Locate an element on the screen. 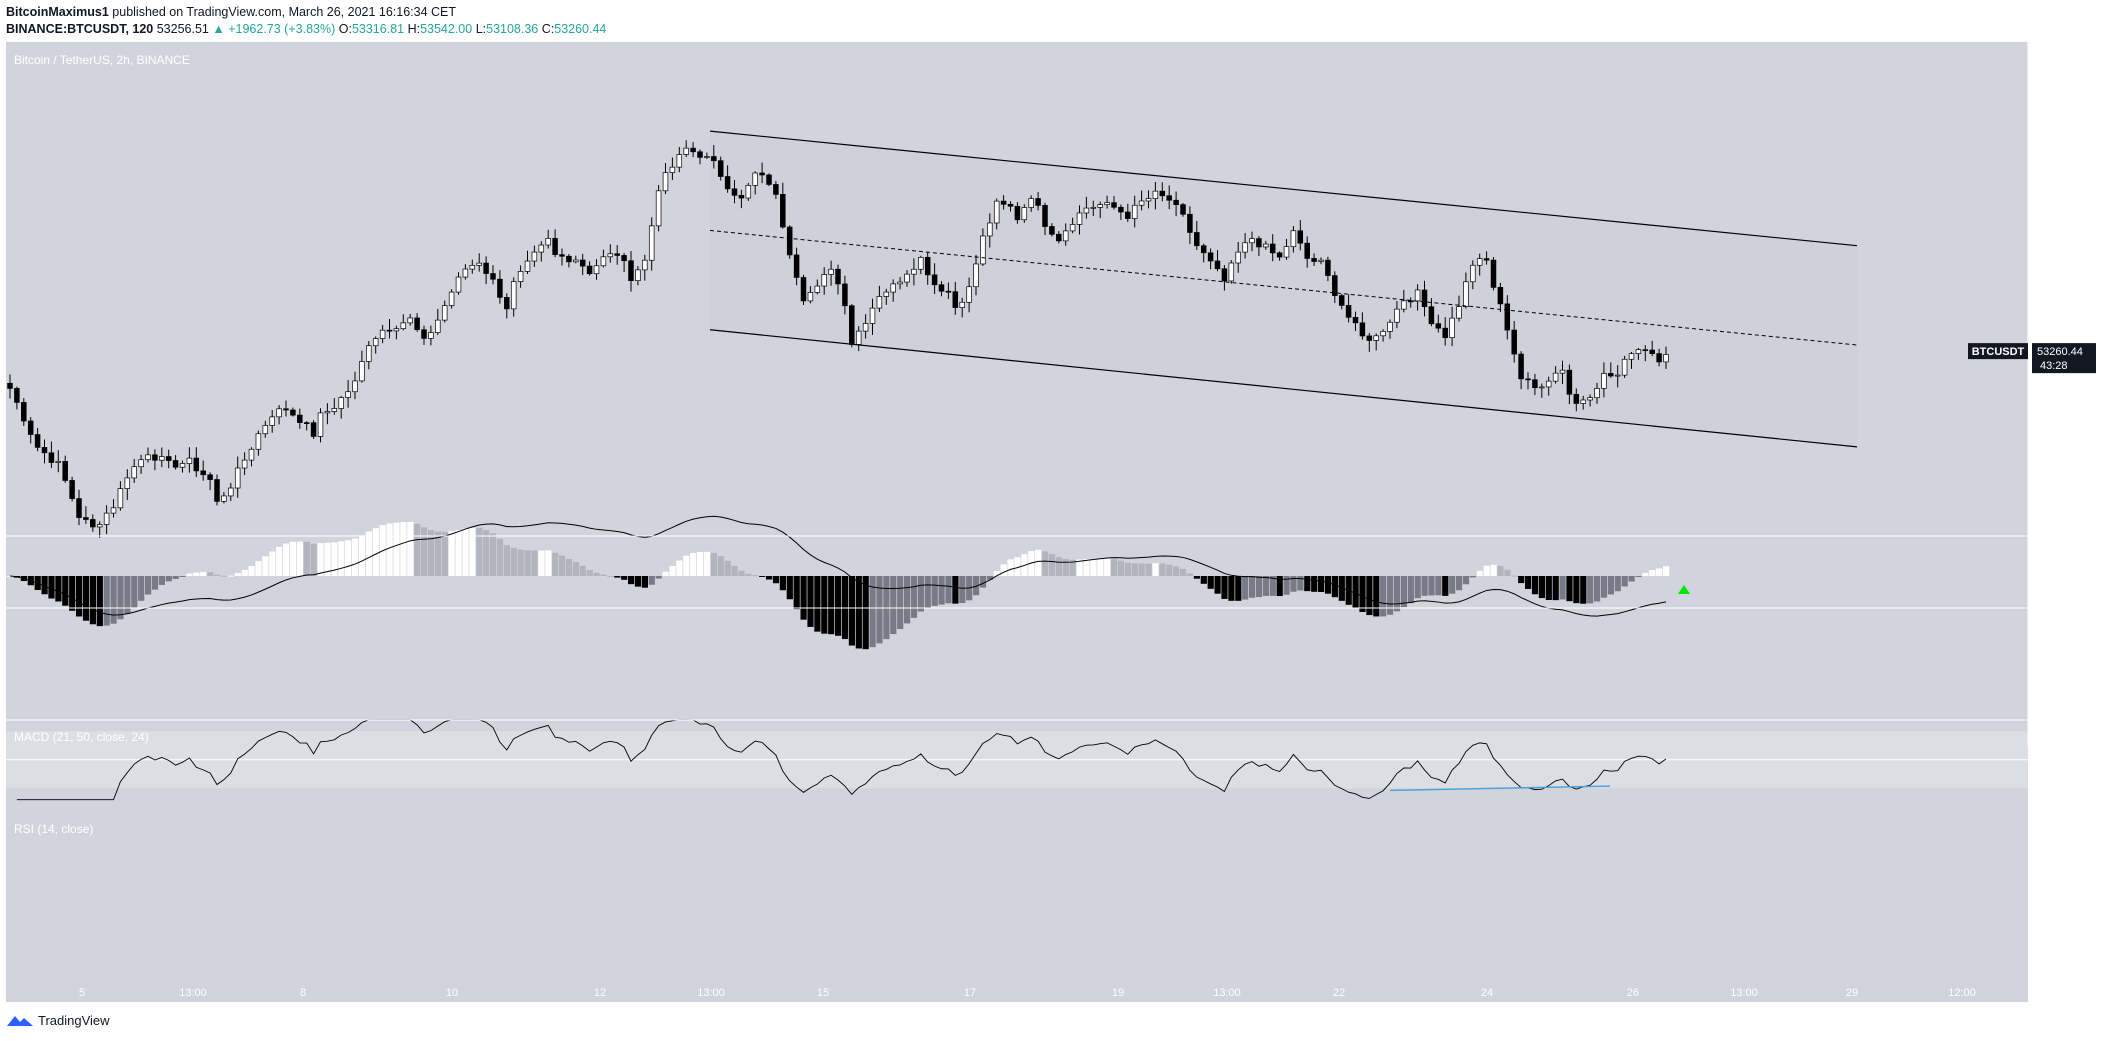  x-tick-label: 13:00 is located at coordinates (1744, 993).